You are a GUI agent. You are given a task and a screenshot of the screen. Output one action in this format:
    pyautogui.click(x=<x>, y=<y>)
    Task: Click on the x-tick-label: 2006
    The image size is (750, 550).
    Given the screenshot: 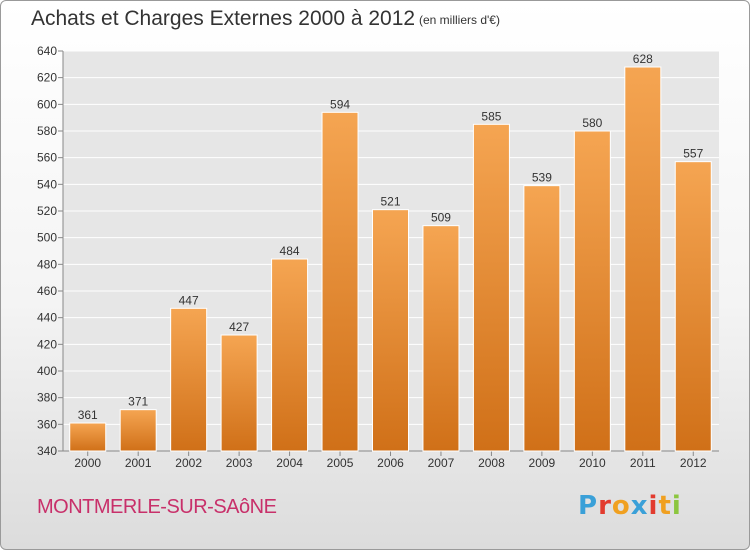 What is the action you would take?
    pyautogui.click(x=390, y=463)
    